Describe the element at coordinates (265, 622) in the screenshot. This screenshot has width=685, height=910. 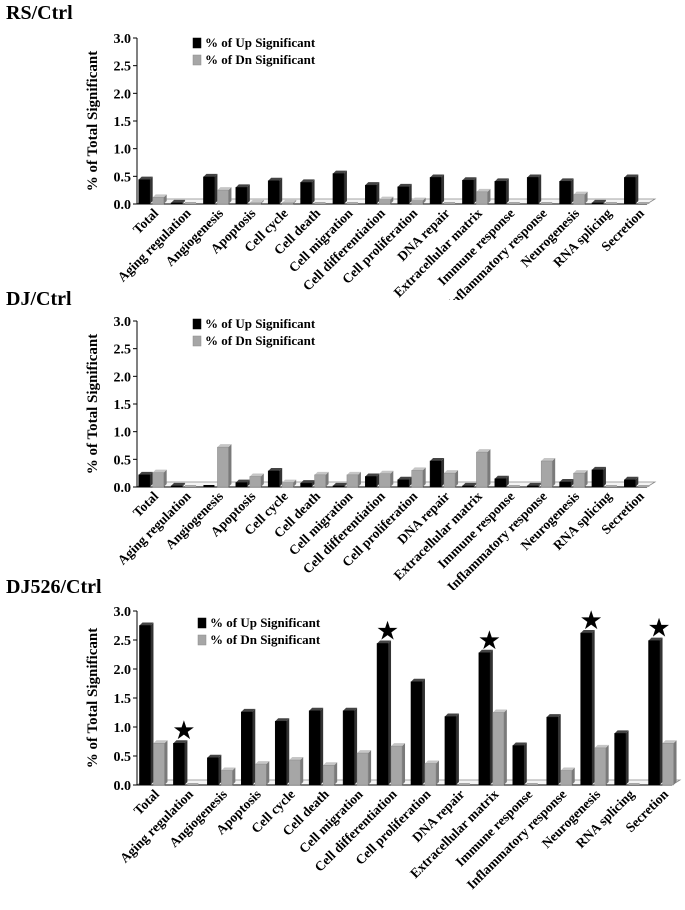
I see `legend-label: % of Up Significant` at that location.